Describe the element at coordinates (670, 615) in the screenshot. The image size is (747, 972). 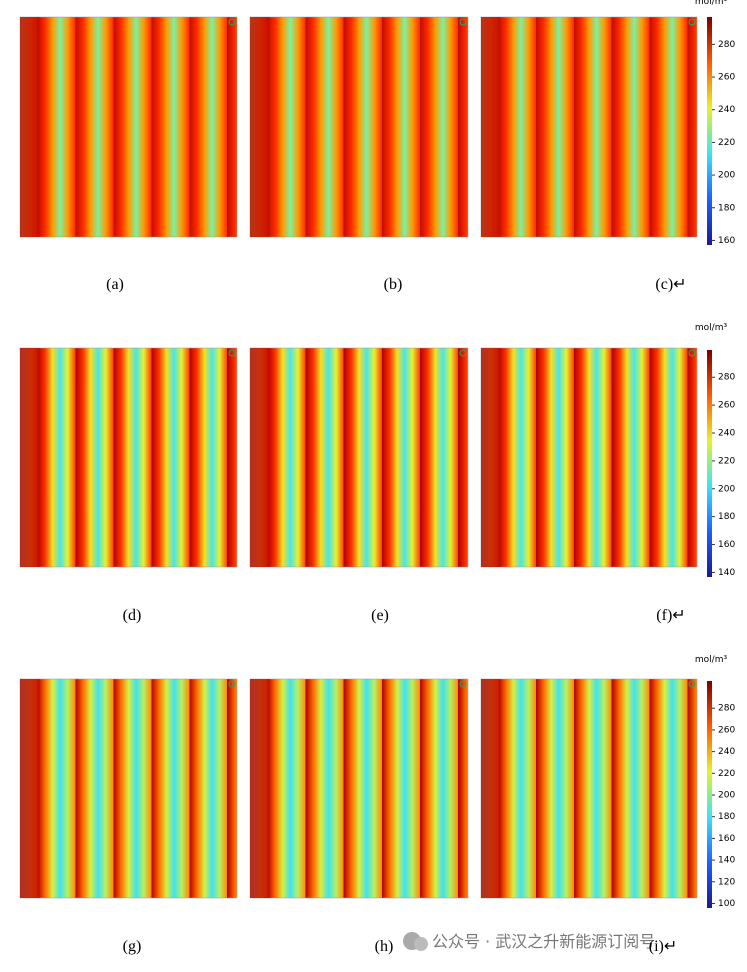
I see `panel-label: (f)↵` at that location.